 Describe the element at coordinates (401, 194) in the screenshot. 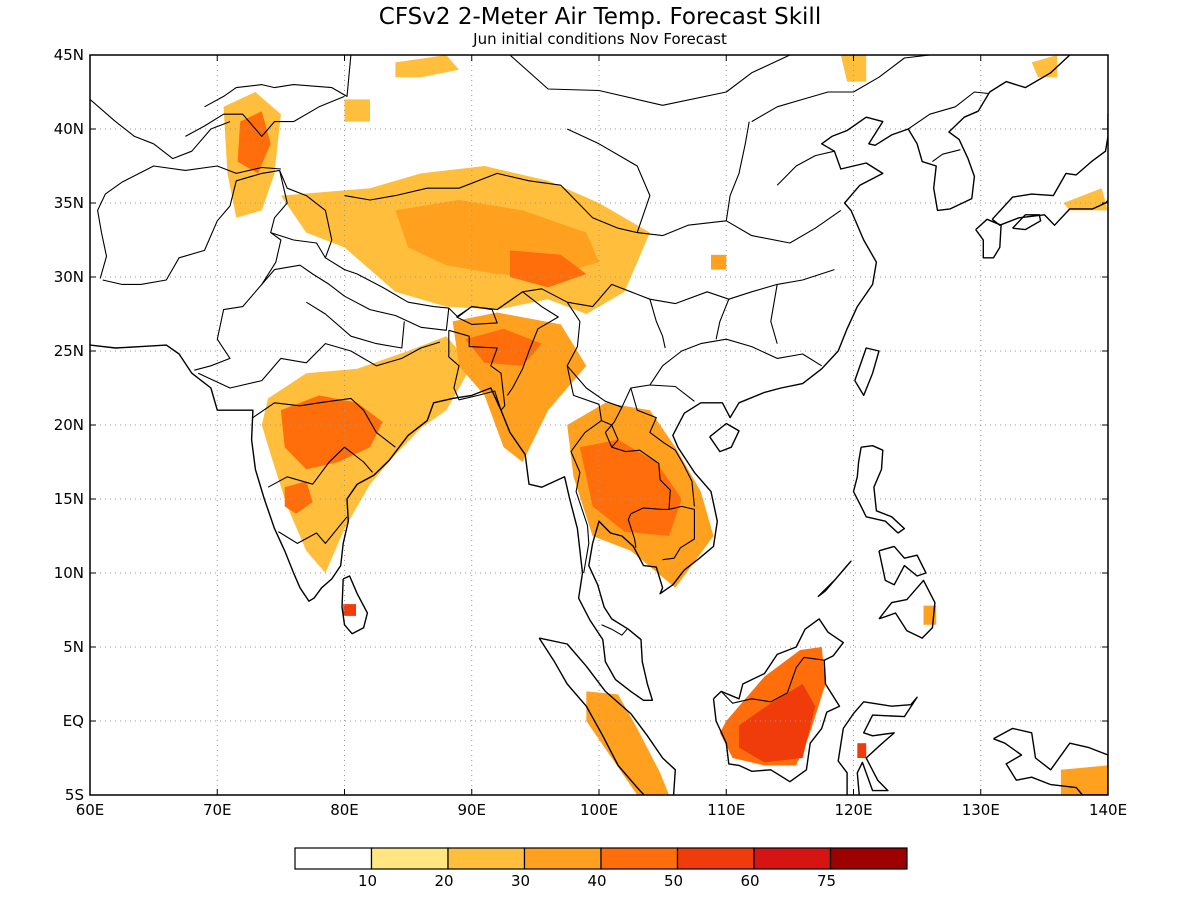

I see `border-tibet-qinghai` at that location.